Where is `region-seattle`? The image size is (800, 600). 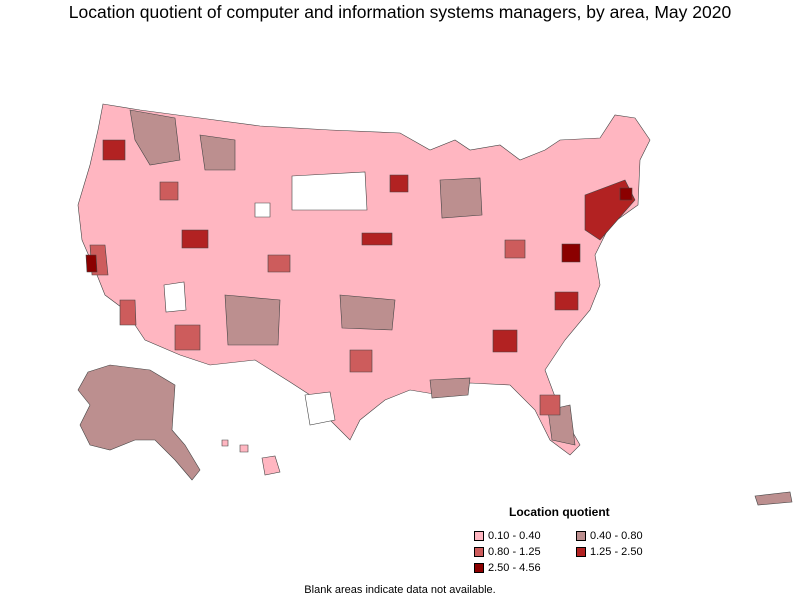 region-seattle is located at coordinates (114, 150).